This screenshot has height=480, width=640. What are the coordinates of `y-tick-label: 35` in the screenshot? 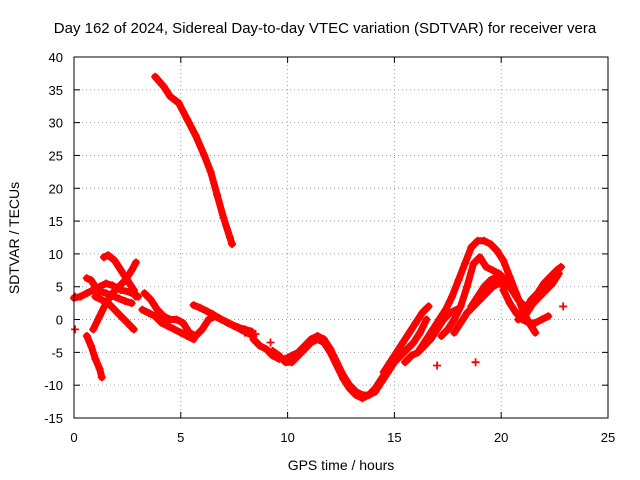 It's located at (56, 90).